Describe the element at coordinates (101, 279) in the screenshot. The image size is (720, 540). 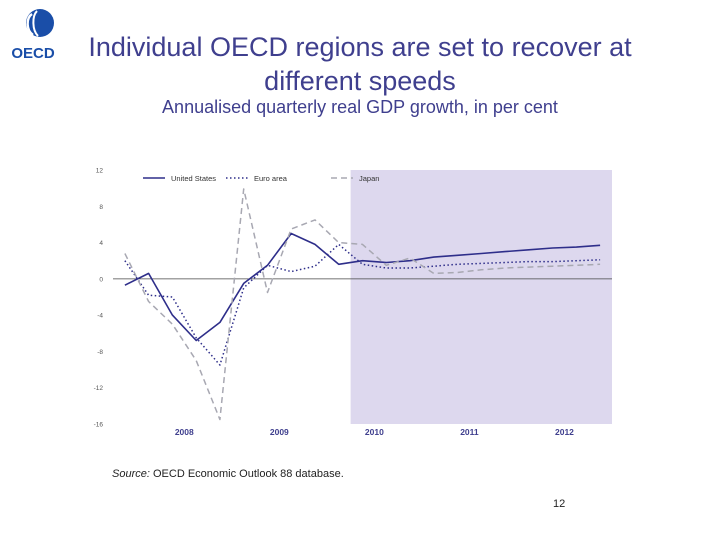
I see `y-tick-label: 0` at that location.